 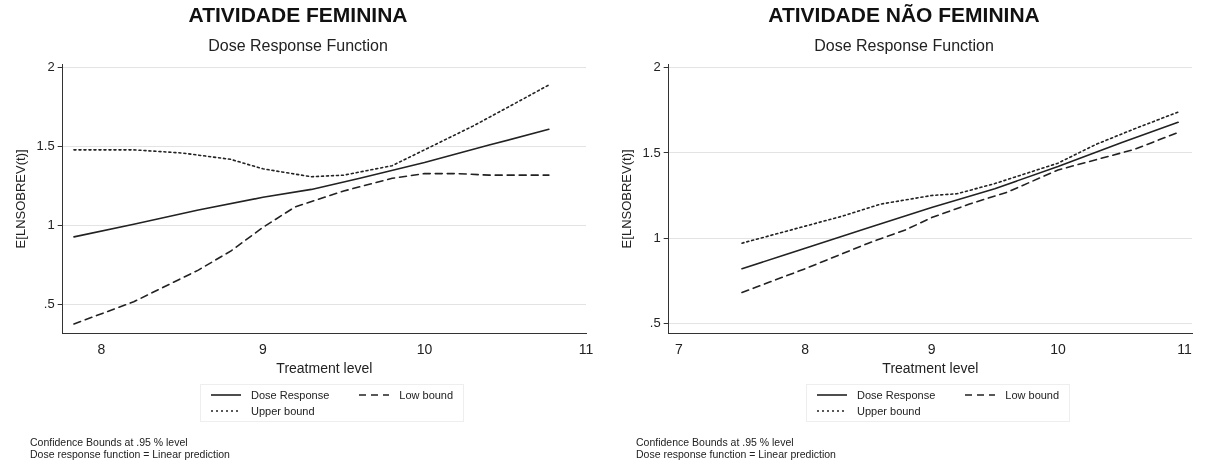 I want to click on x-tick-label: 7, so click(x=678, y=348).